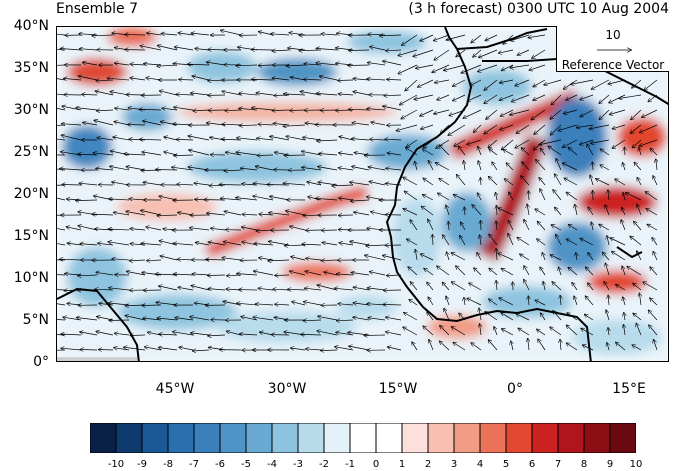  I want to click on lat-tick-label: 35°N, so click(31, 68).